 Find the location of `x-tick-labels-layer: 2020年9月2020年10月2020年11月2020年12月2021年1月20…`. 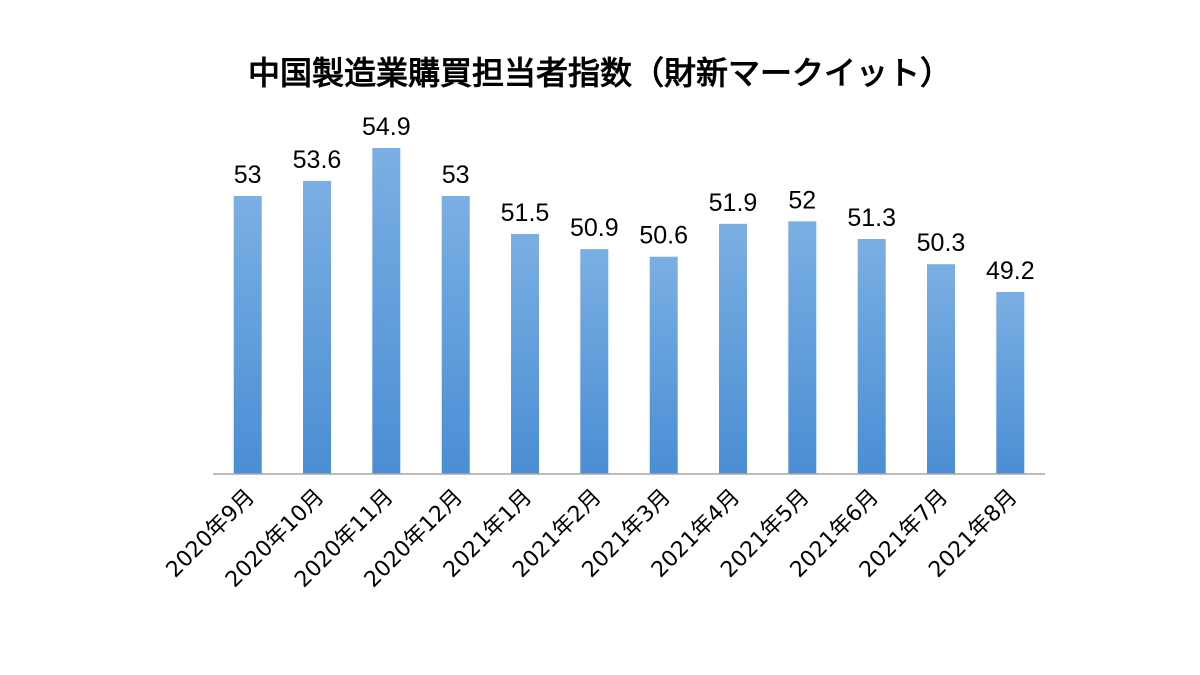

x-tick-labels-layer: 2020年9月2020年10月2020年11月2020年12月2021年1月20… is located at coordinates (592, 539).